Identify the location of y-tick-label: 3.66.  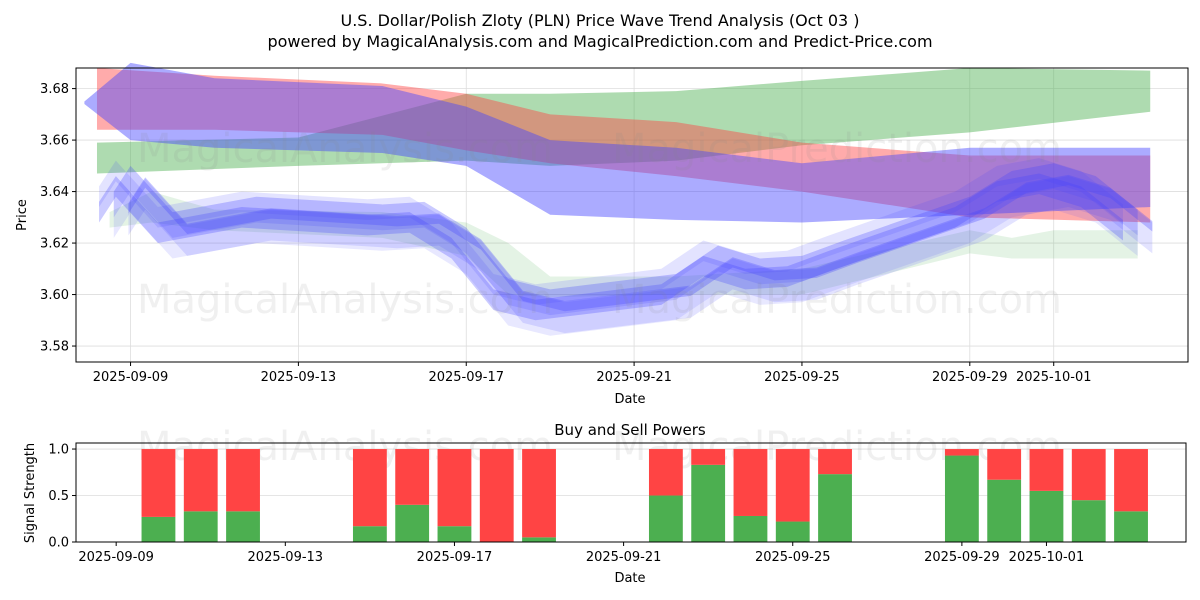
(54, 141).